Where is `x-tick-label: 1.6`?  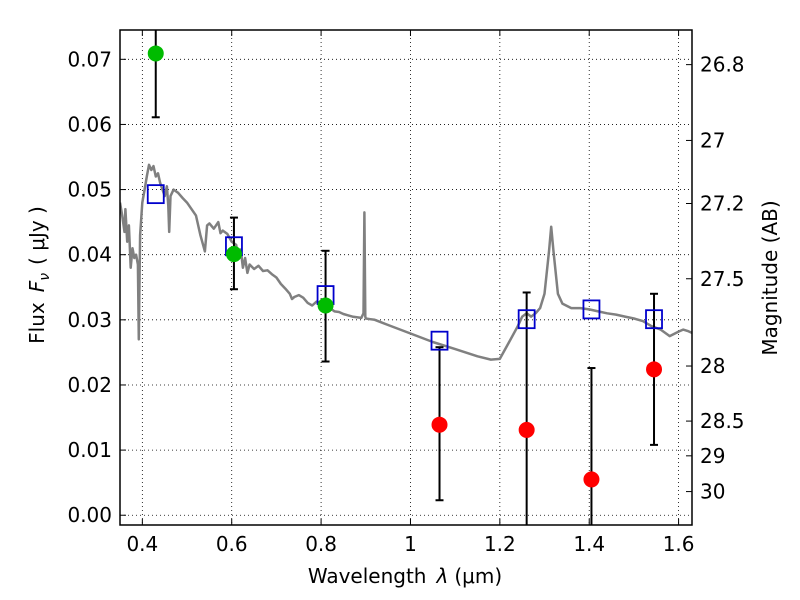 x-tick-label: 1.6 is located at coordinates (679, 544).